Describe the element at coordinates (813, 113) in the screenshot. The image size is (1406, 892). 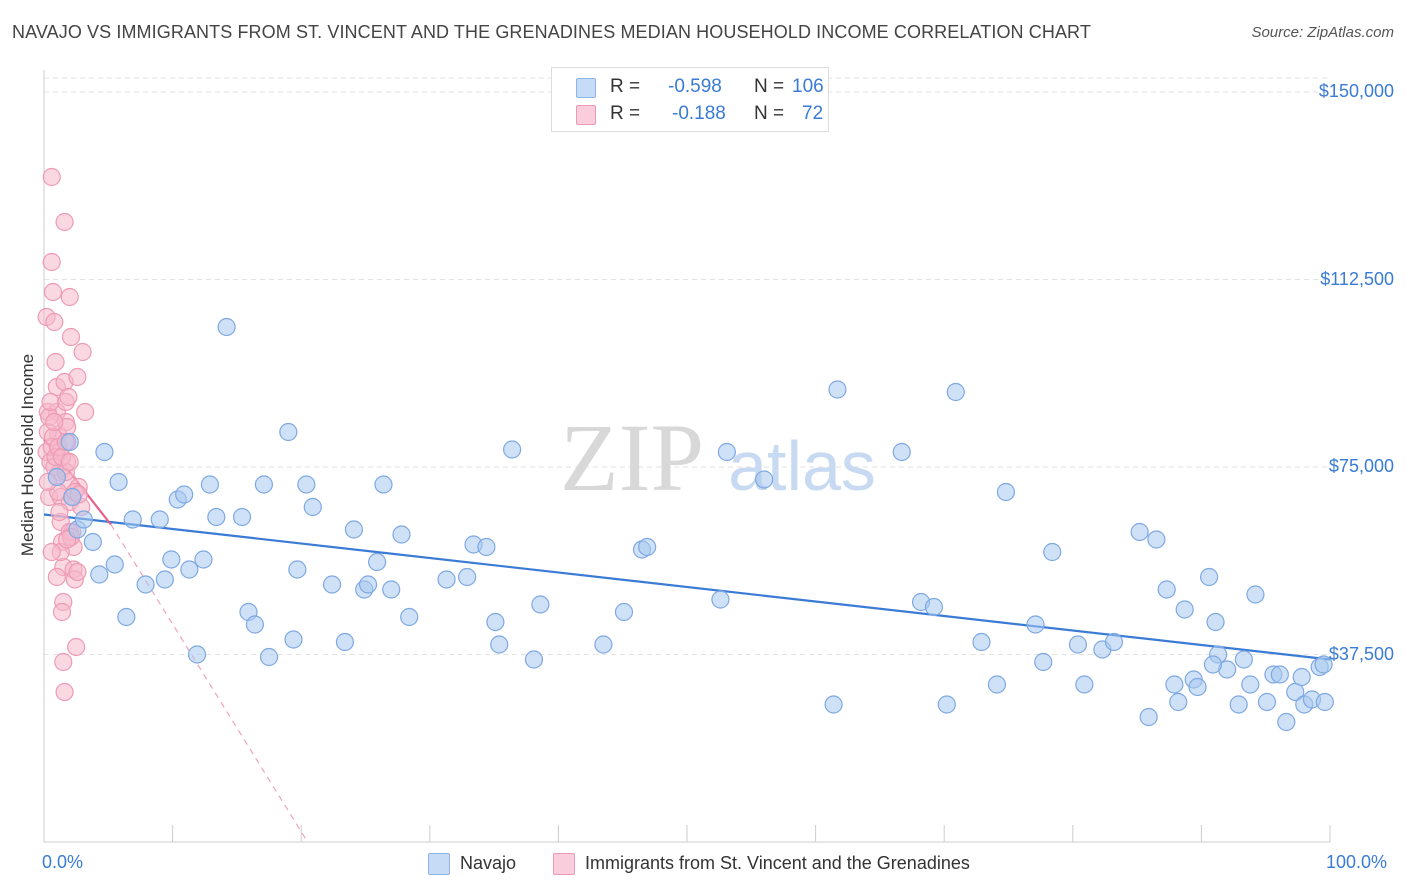
I see `legend-n-value-immigrants: 72` at that location.